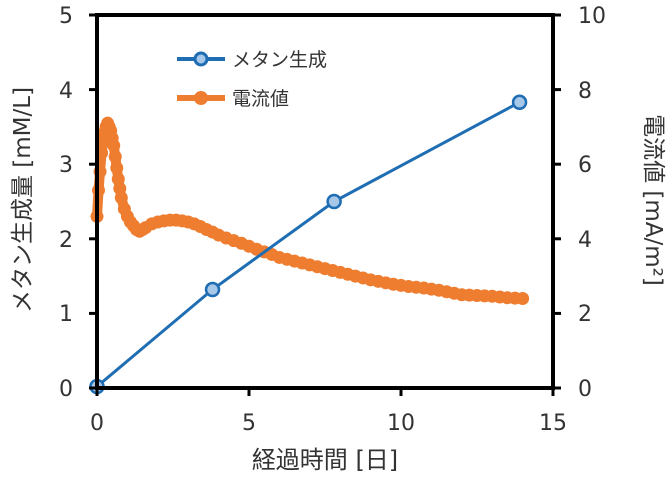 This screenshot has height=482, width=670. Describe the element at coordinates (585, 165) in the screenshot. I see `y2-tick-label: 6` at that location.